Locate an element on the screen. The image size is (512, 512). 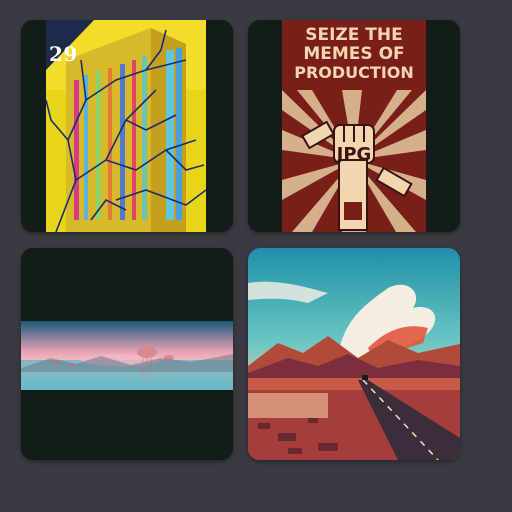
poster-line-2: MEMES OF is located at coordinates (353, 54).